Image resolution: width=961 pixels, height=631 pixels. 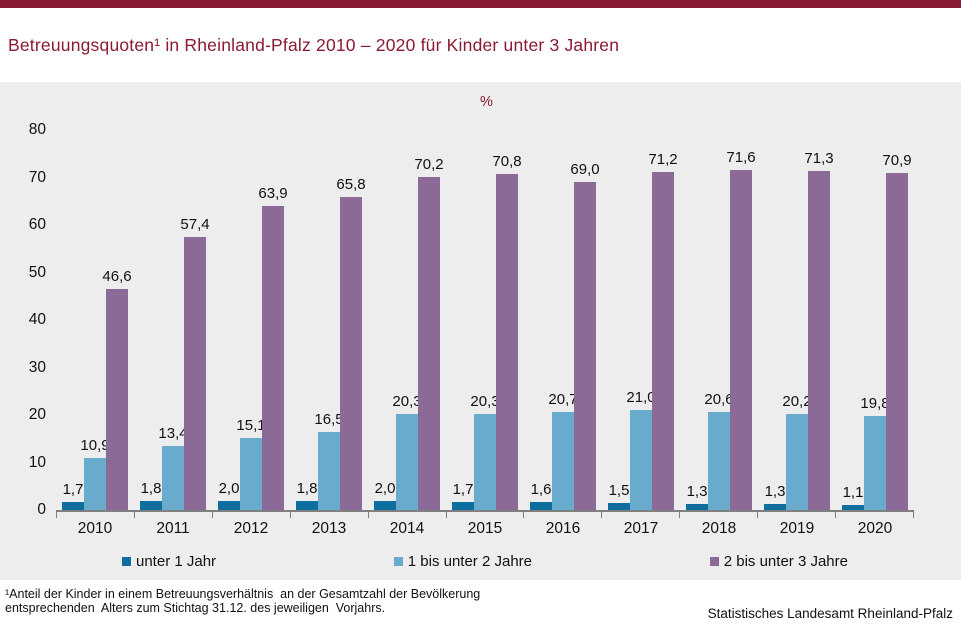 What do you see at coordinates (563, 399) in the screenshot?
I see `bar-value-label: 20,7` at bounding box center [563, 399].